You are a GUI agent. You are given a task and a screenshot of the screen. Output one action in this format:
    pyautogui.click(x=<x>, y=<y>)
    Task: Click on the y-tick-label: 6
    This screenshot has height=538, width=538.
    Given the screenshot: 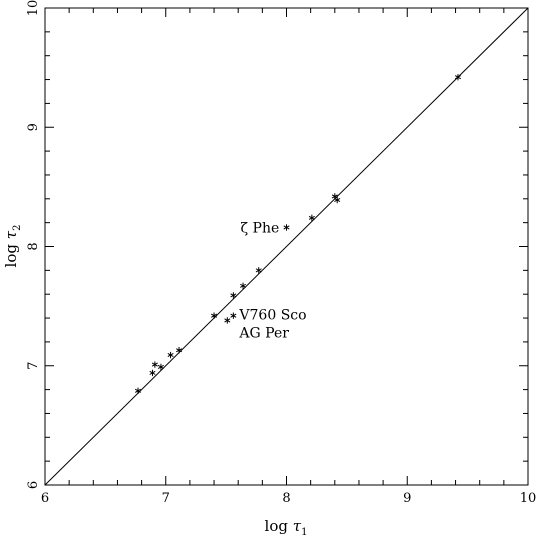 What is the action you would take?
    pyautogui.click(x=33, y=485)
    